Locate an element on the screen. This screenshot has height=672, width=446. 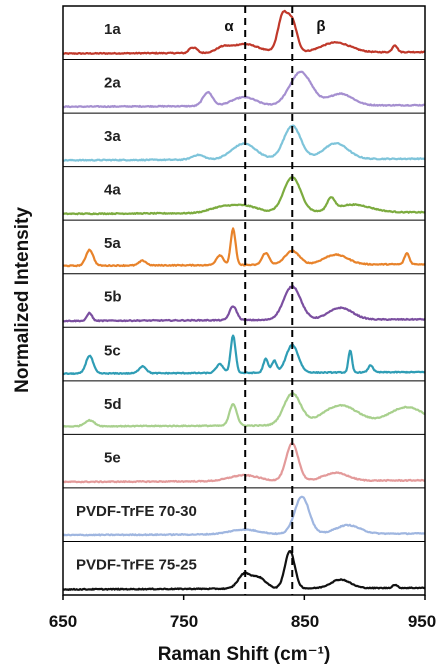
series-label-5d: 5d is located at coordinates (113, 404).